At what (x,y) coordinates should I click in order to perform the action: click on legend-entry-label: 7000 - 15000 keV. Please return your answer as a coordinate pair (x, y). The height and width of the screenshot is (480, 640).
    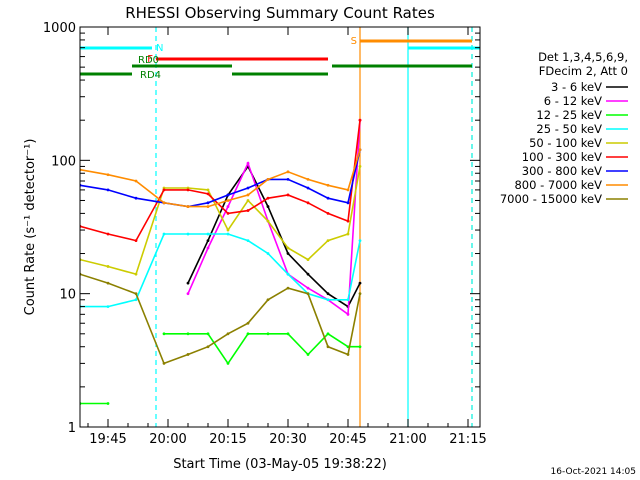
    Looking at the image, I should click on (551, 199).